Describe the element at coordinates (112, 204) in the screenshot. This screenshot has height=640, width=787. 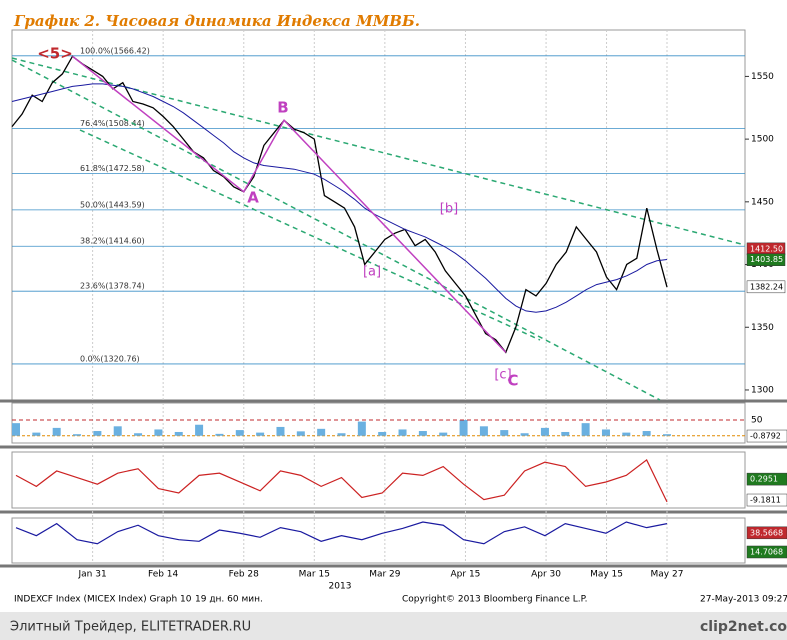
I see `fib-label: 50.0%(1443.59)` at that location.